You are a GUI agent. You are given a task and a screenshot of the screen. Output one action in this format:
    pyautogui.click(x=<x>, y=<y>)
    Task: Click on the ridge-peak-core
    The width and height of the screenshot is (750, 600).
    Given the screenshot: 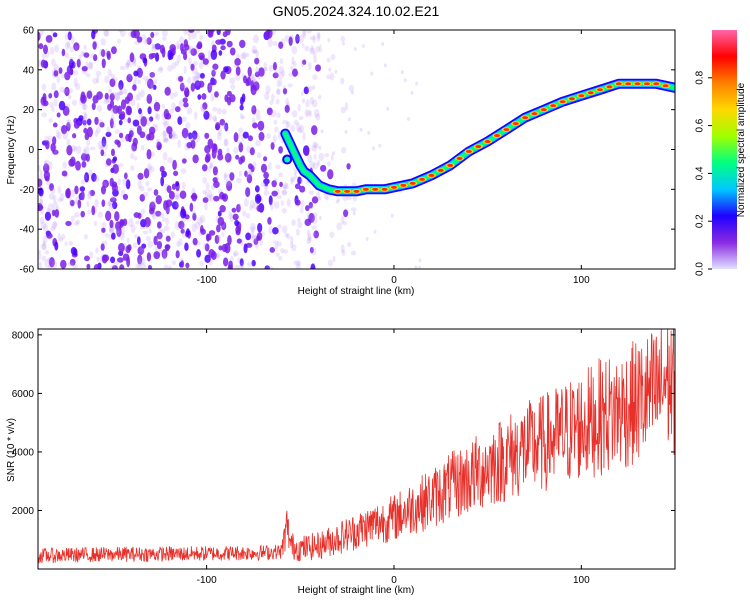 What is the action you would take?
    pyautogui.click(x=487, y=142)
    